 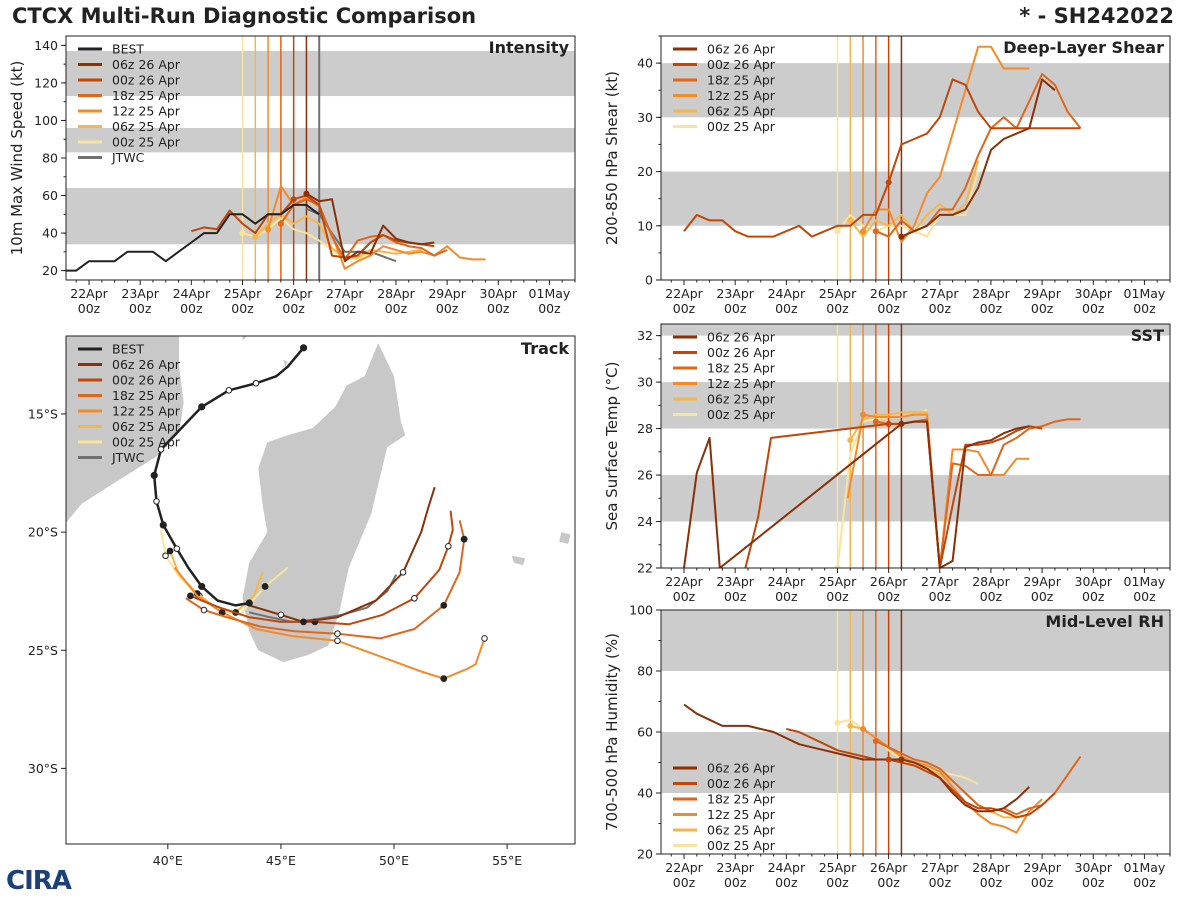 What do you see at coordinates (741, 95) in the screenshot?
I see `shear-legend-label-12z-25-apr: 12z 25 Apr` at bounding box center [741, 95].